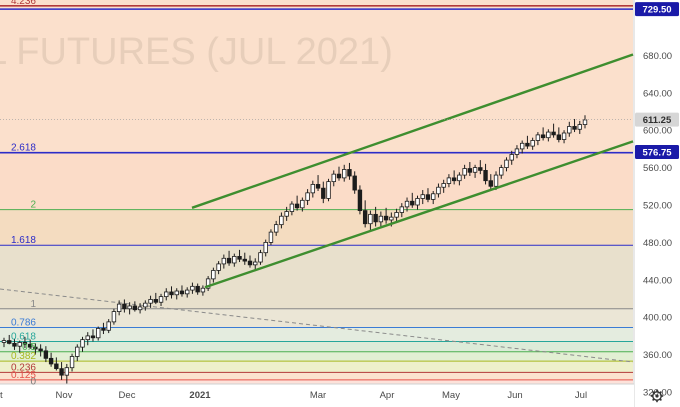 Image resolution: width=680 pixels, height=407 pixels. I want to click on time-label-may: May, so click(451, 395).